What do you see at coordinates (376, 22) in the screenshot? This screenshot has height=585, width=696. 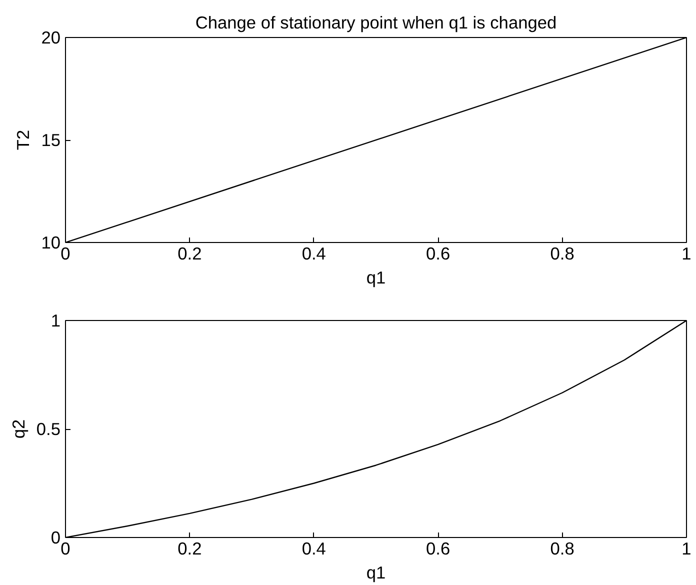 I see `chart-title: Change of stationary point when q1 is changed` at bounding box center [376, 22].